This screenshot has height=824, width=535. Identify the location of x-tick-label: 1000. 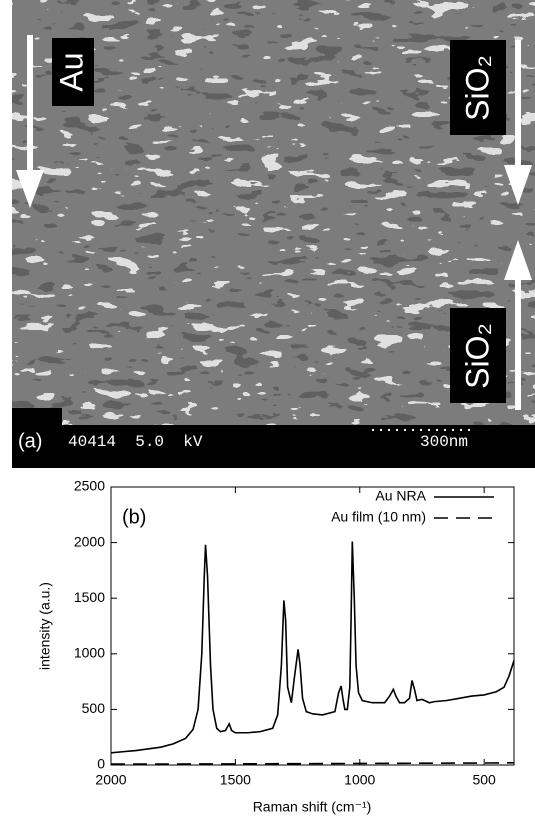
(359, 780).